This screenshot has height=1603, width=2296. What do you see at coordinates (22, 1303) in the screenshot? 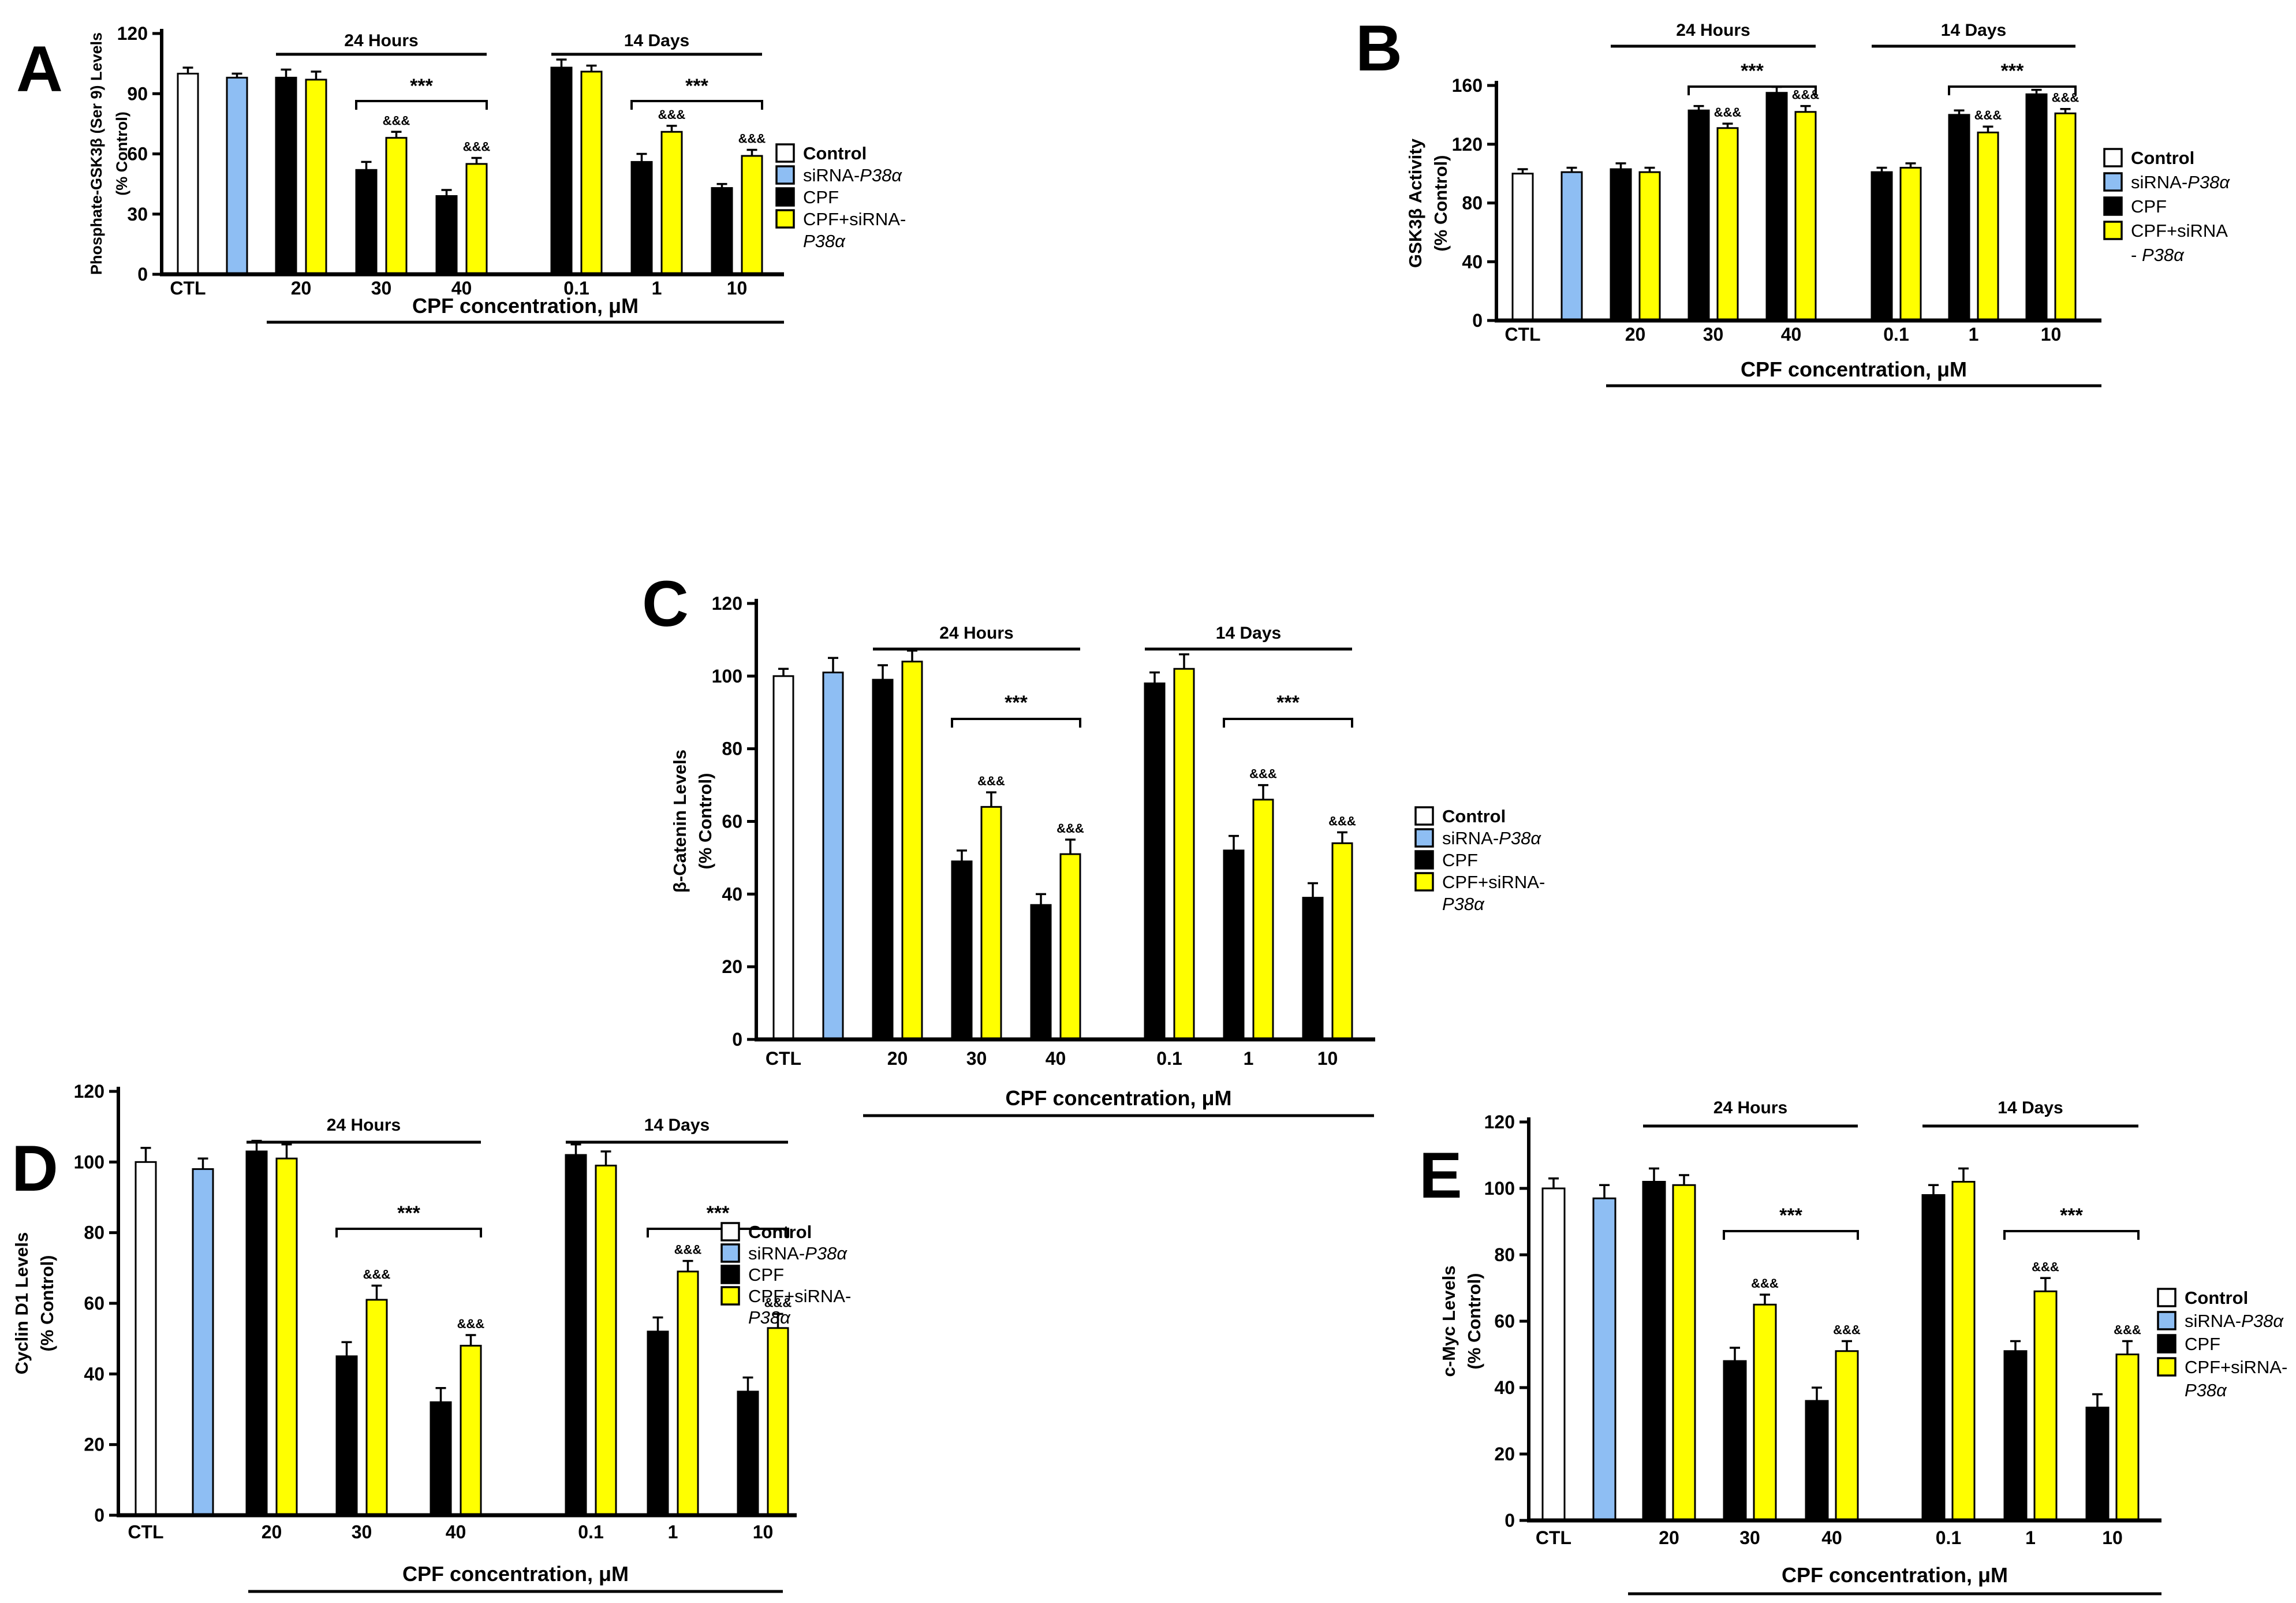
I see `y-axis-title-line1: Cyclin D1 Levels` at bounding box center [22, 1303].